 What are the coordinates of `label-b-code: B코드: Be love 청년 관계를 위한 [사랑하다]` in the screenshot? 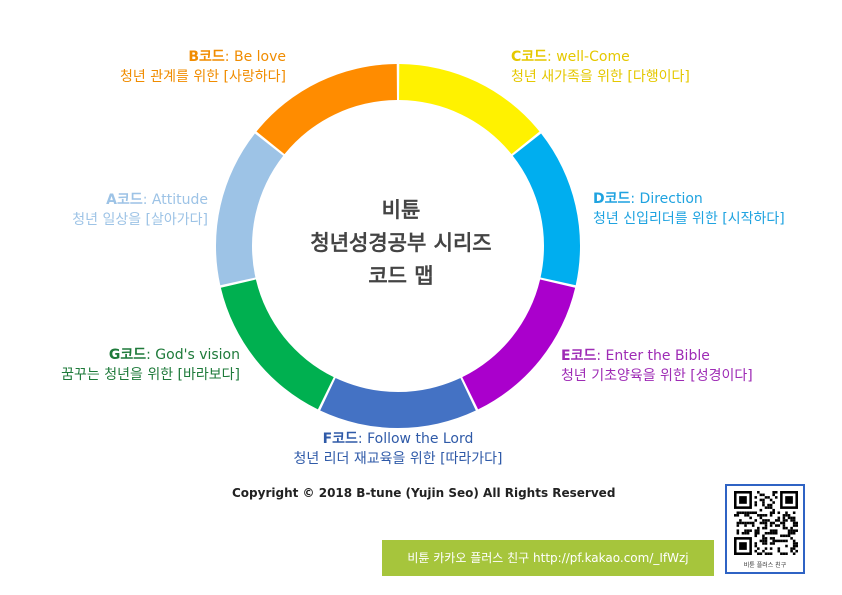 It's located at (163, 67).